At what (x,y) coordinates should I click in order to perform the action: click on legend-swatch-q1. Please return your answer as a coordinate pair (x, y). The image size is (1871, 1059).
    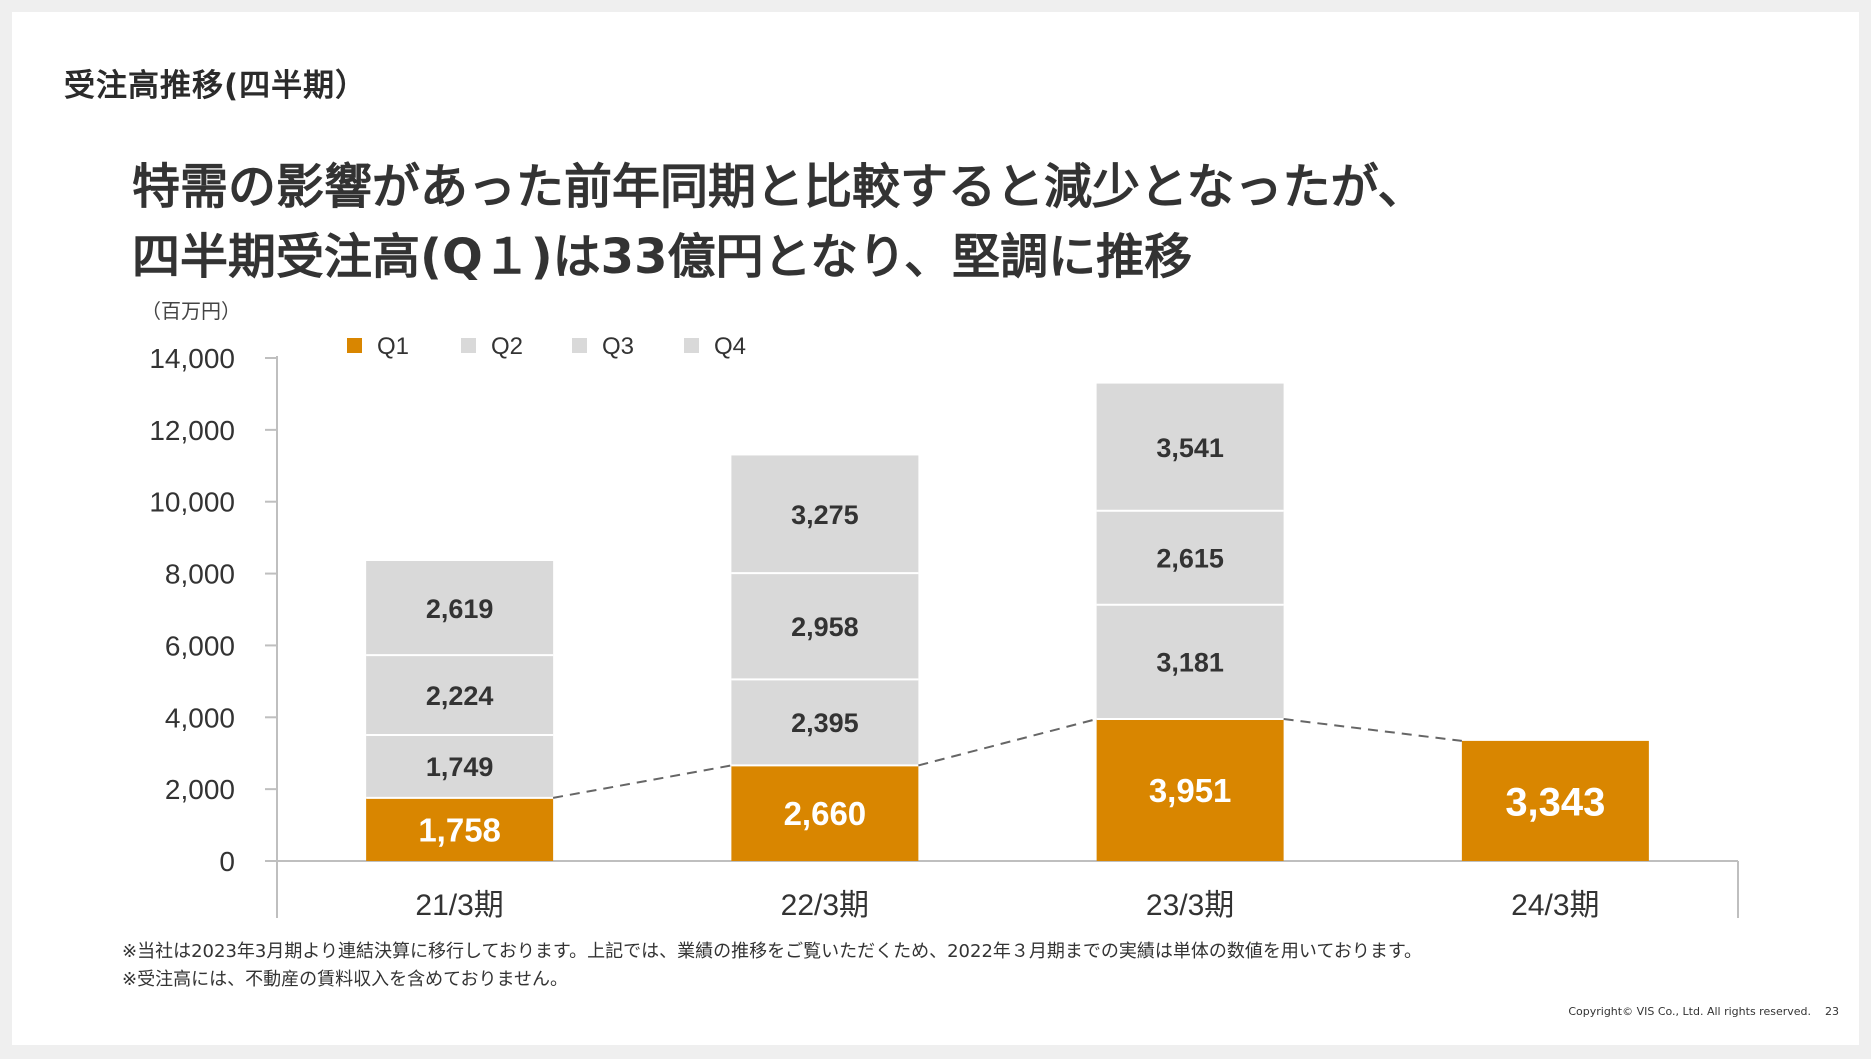
    Looking at the image, I should click on (354, 345).